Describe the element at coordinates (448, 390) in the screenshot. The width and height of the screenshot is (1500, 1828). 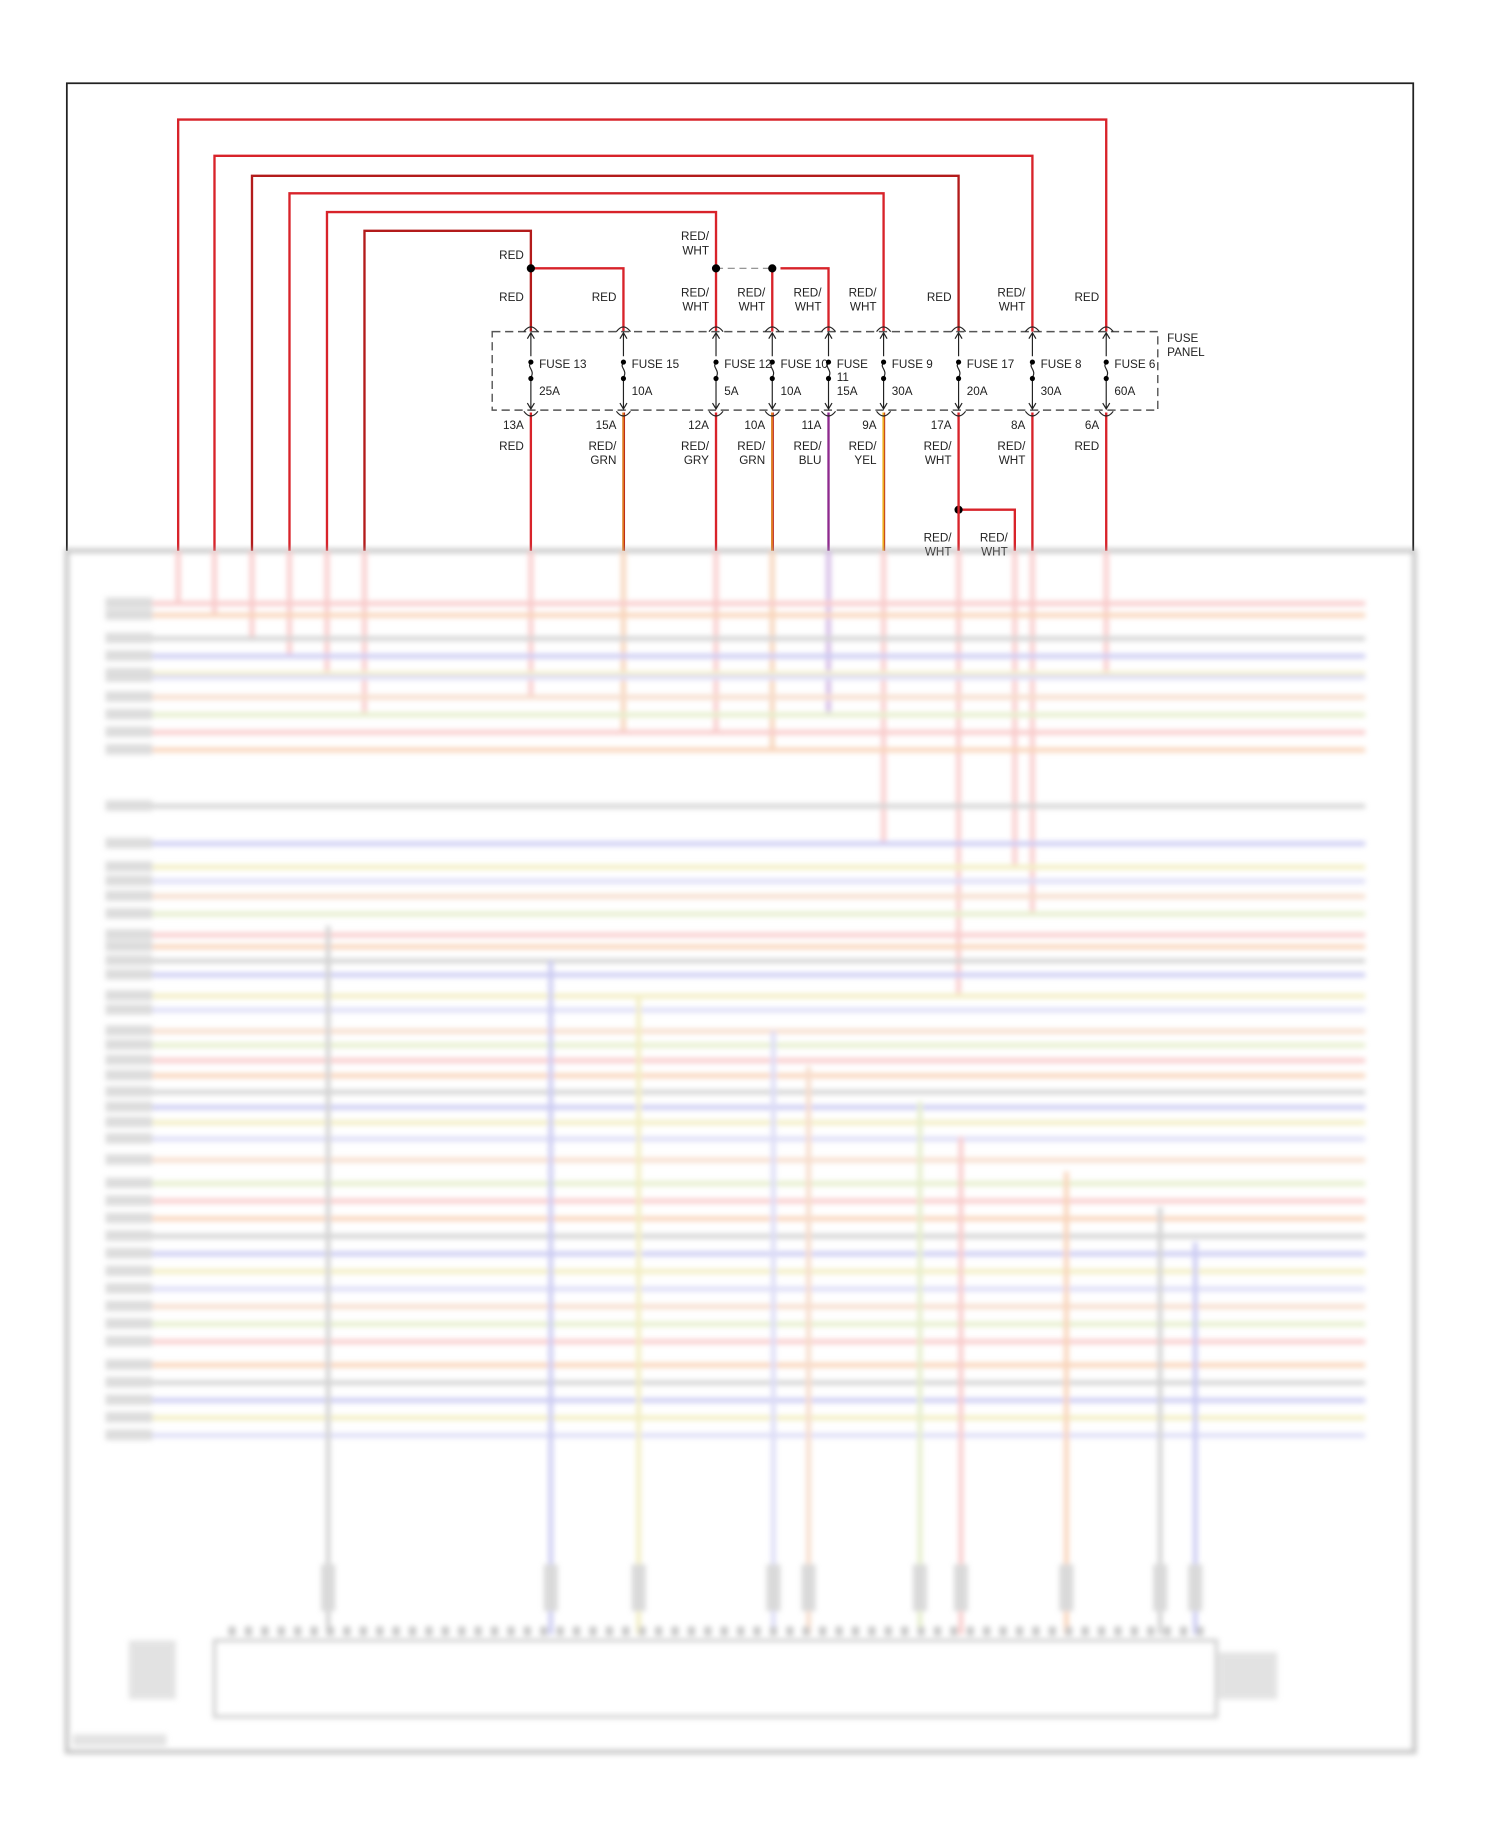
I see `feed-wire-fuse13` at that location.